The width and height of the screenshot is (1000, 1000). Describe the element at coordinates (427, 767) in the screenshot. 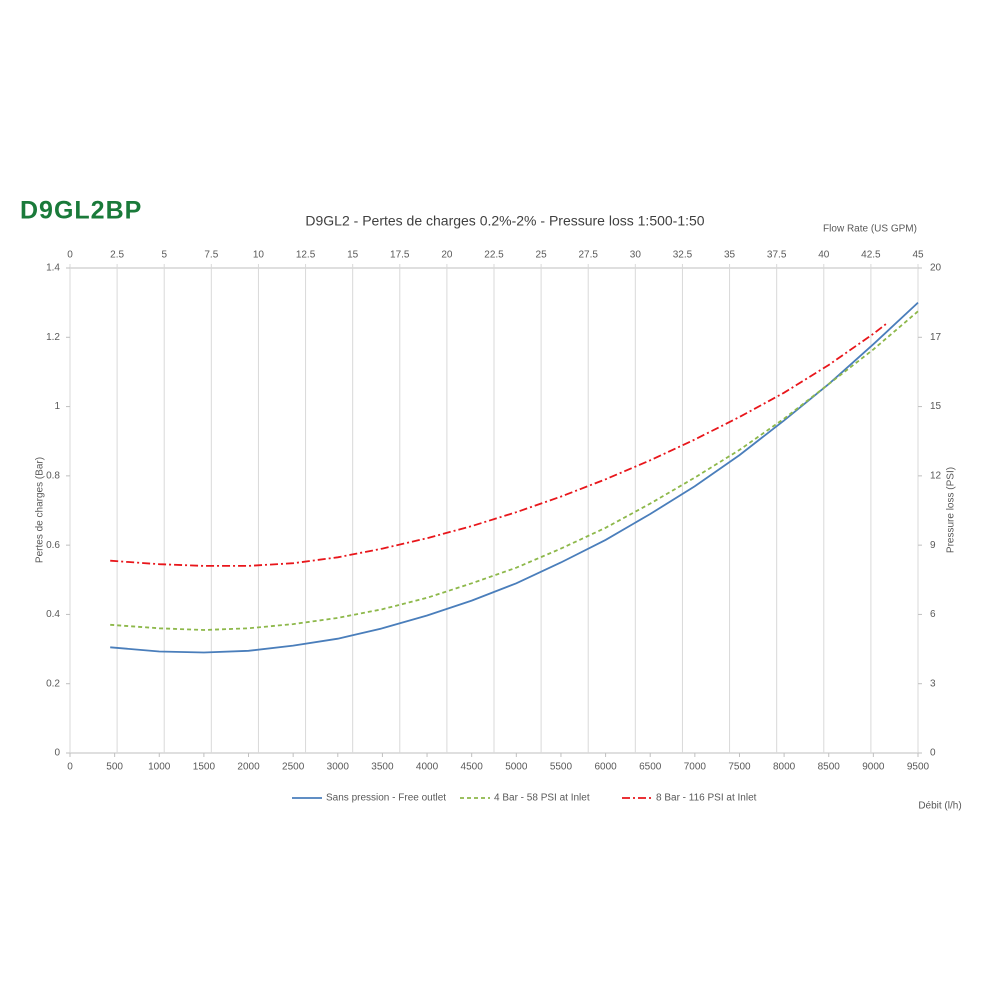

I see `x-tick-label: 4000` at that location.